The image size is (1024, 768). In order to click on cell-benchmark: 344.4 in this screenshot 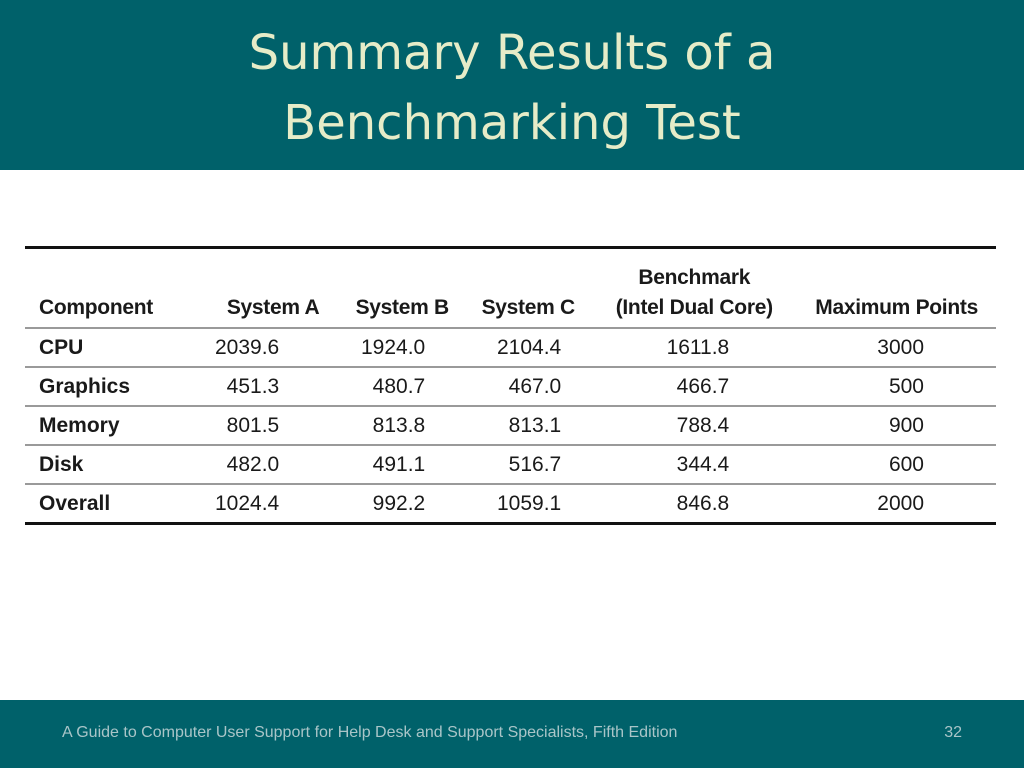, I will do `click(703, 464)`.